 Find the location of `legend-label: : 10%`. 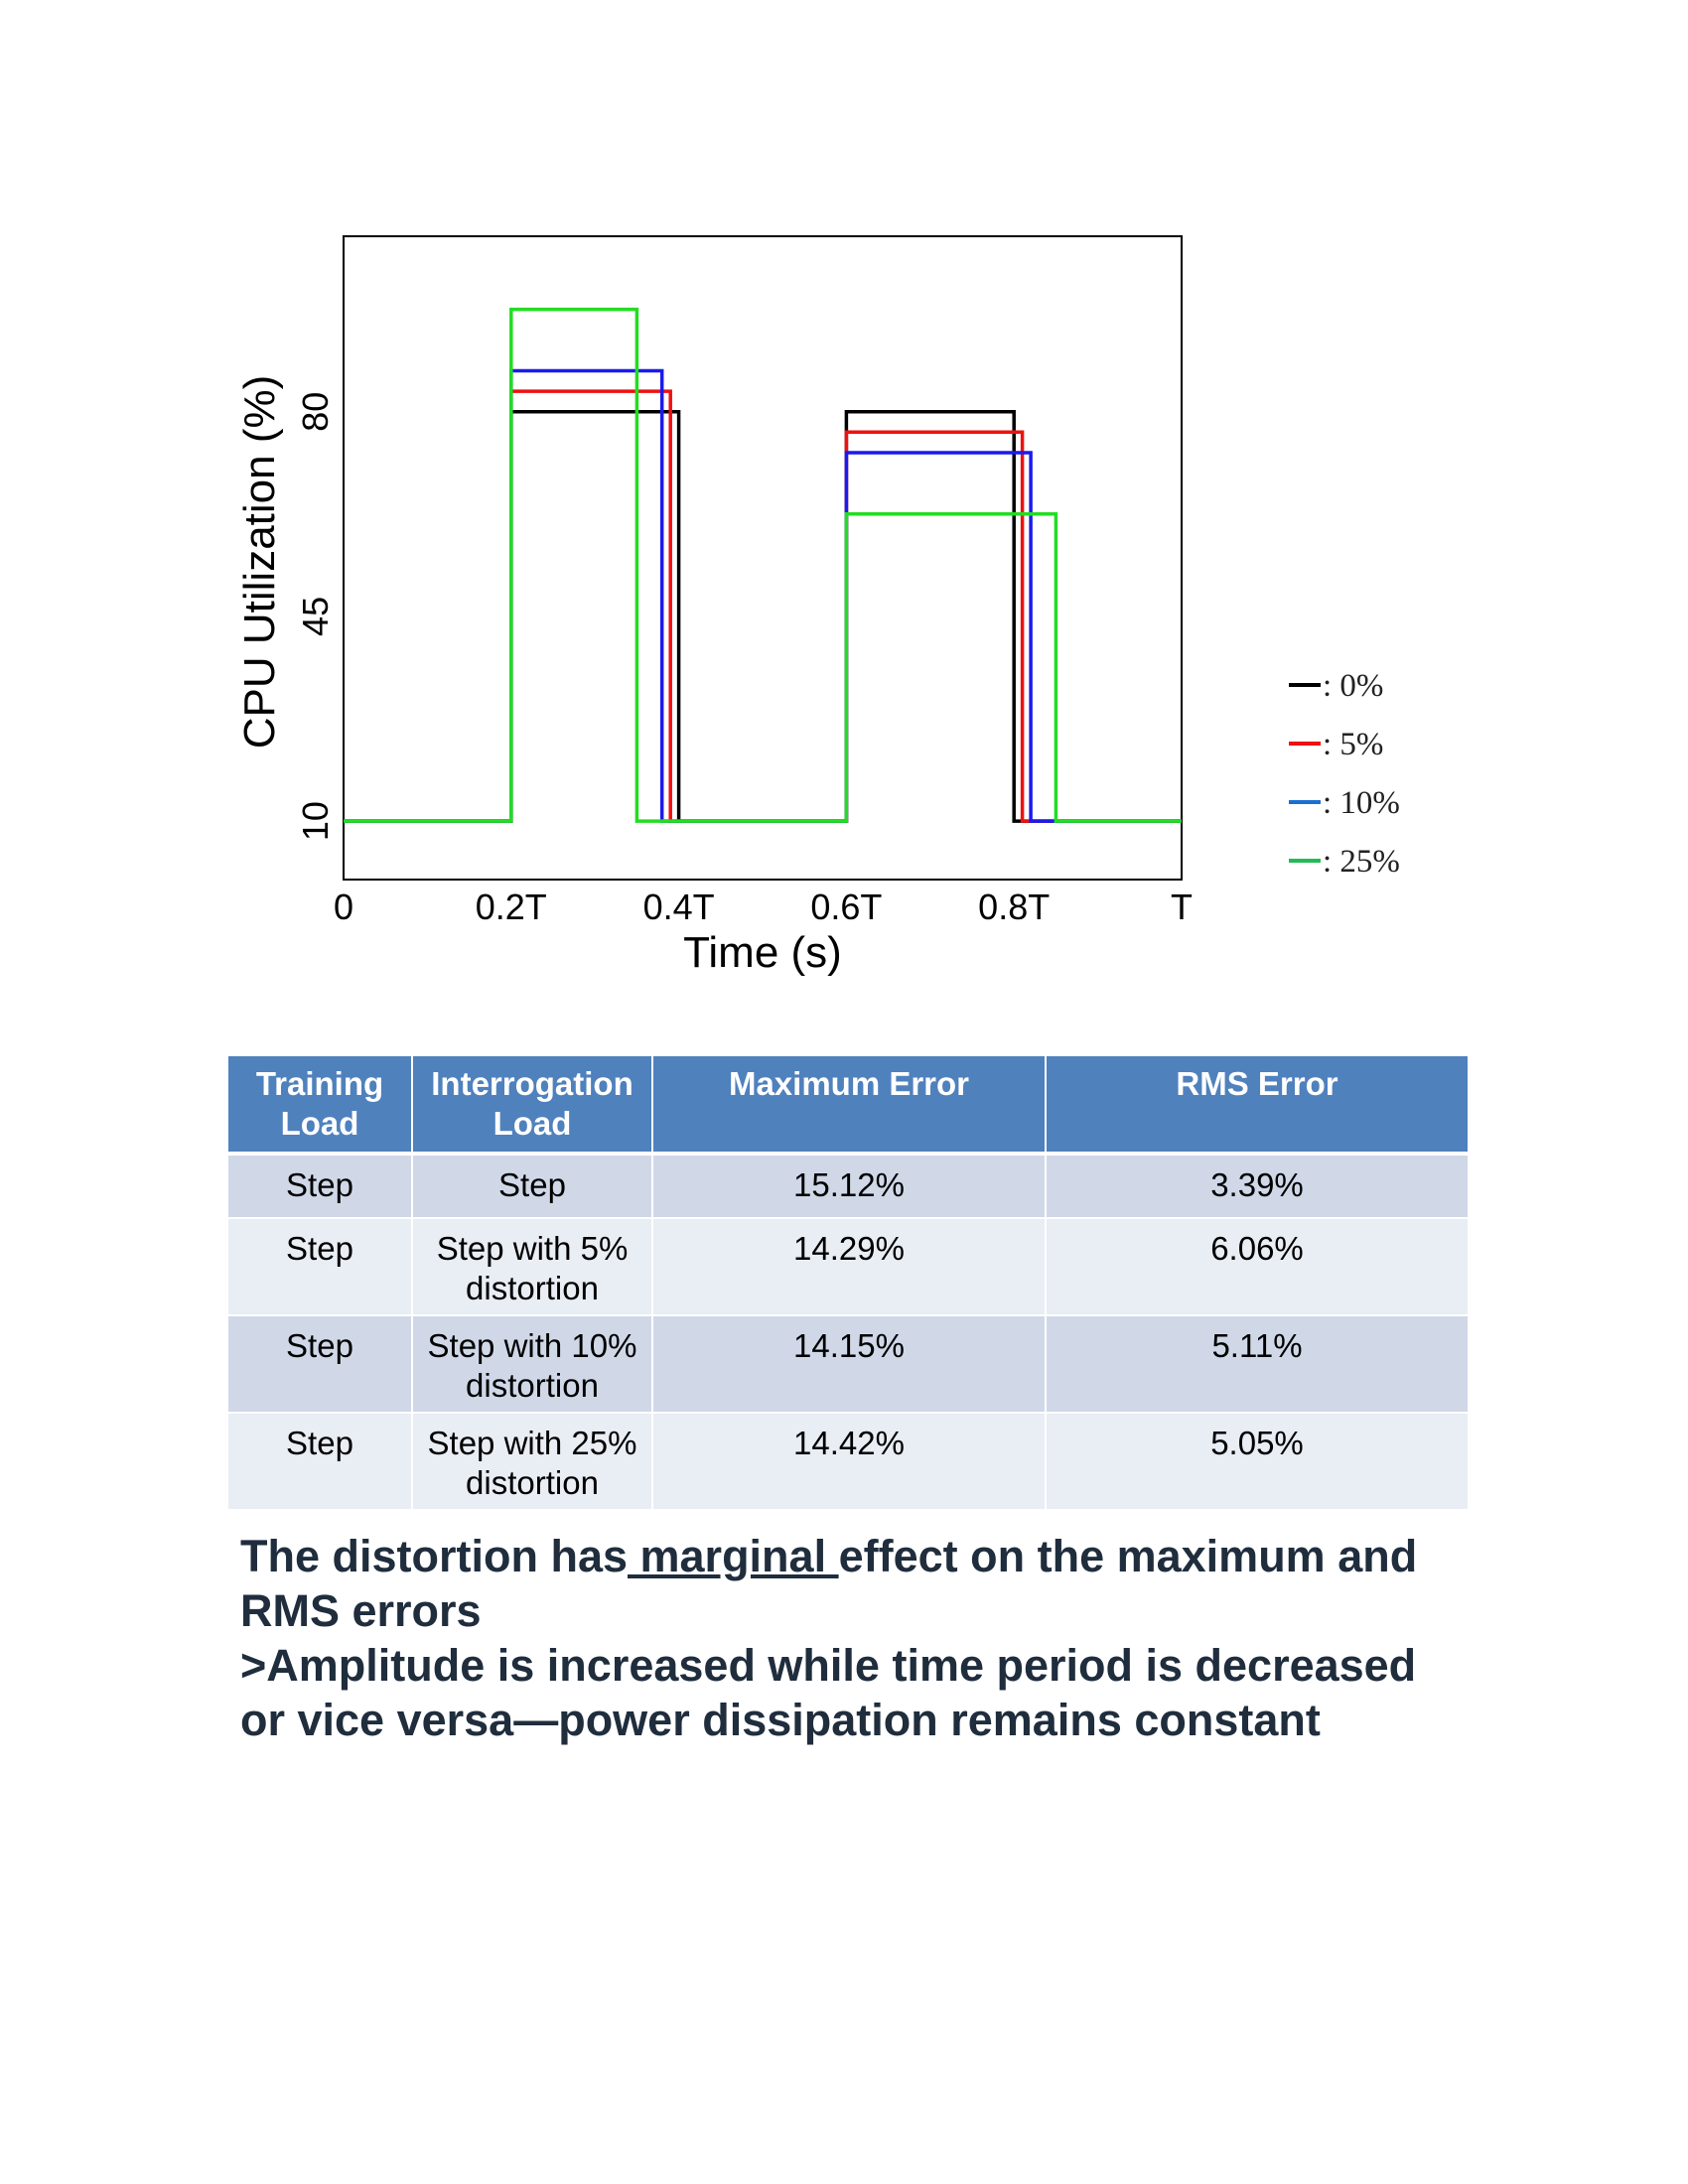

legend-label: : 10% is located at coordinates (1361, 803).